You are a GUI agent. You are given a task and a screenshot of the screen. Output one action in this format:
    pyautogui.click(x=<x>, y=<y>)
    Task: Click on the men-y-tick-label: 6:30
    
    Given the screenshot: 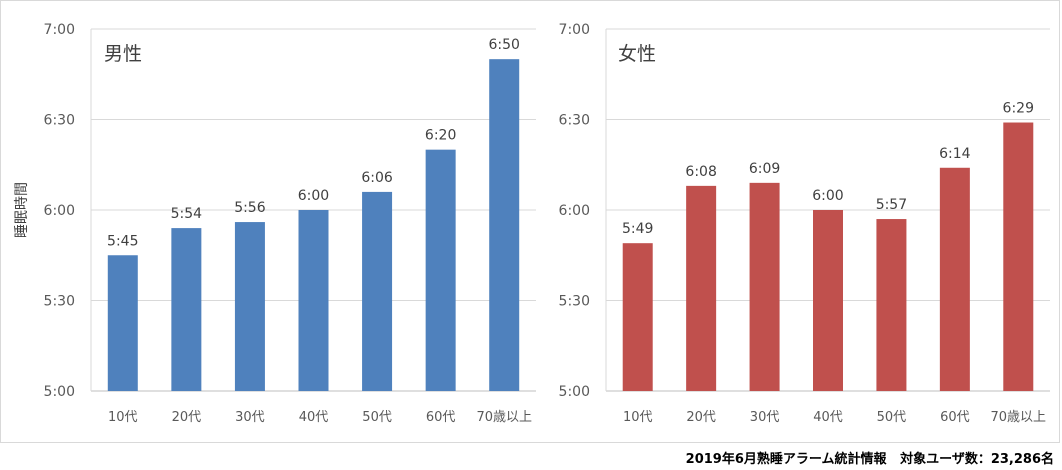 What is the action you would take?
    pyautogui.click(x=59, y=121)
    